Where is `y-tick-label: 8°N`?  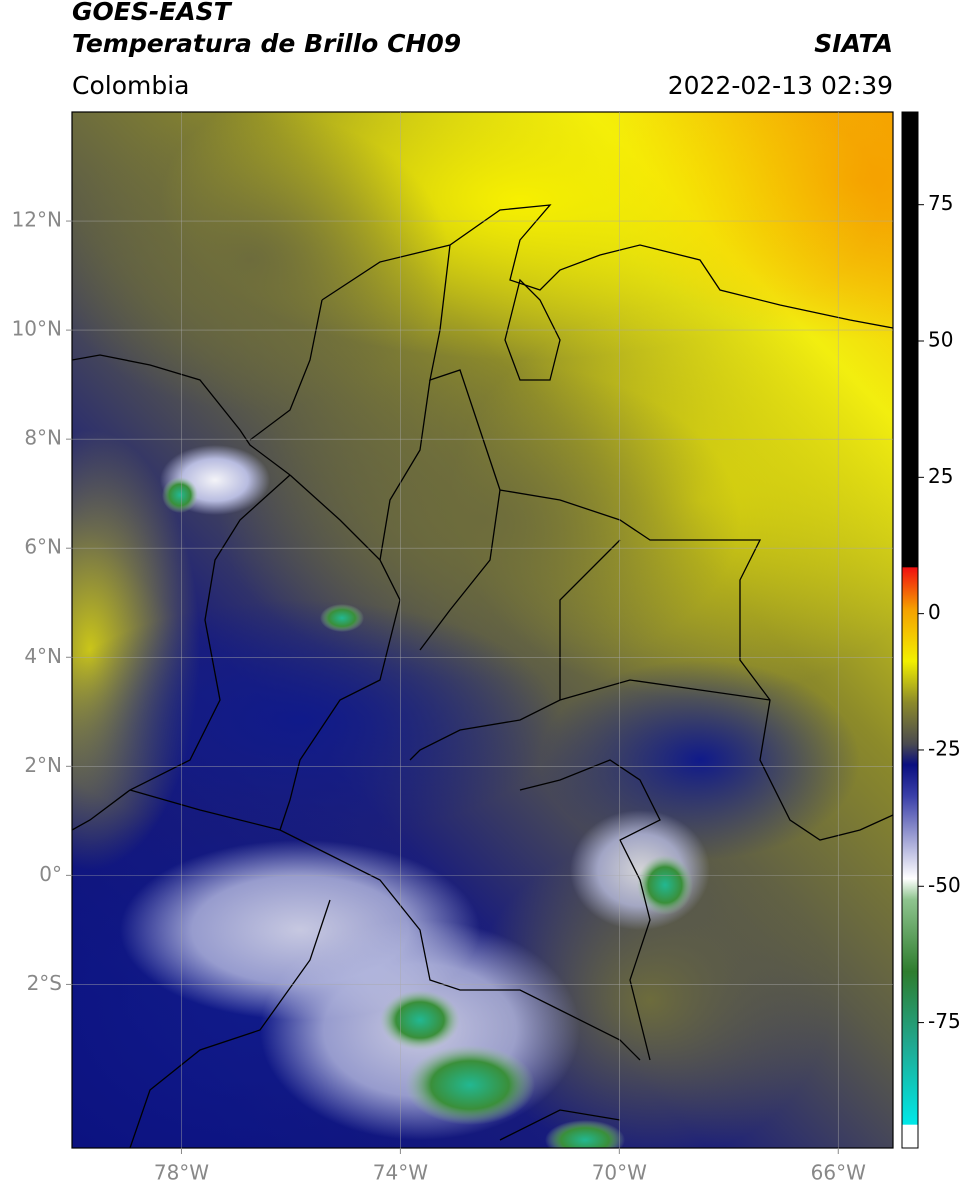
y-tick-label: 8°N is located at coordinates (43, 438).